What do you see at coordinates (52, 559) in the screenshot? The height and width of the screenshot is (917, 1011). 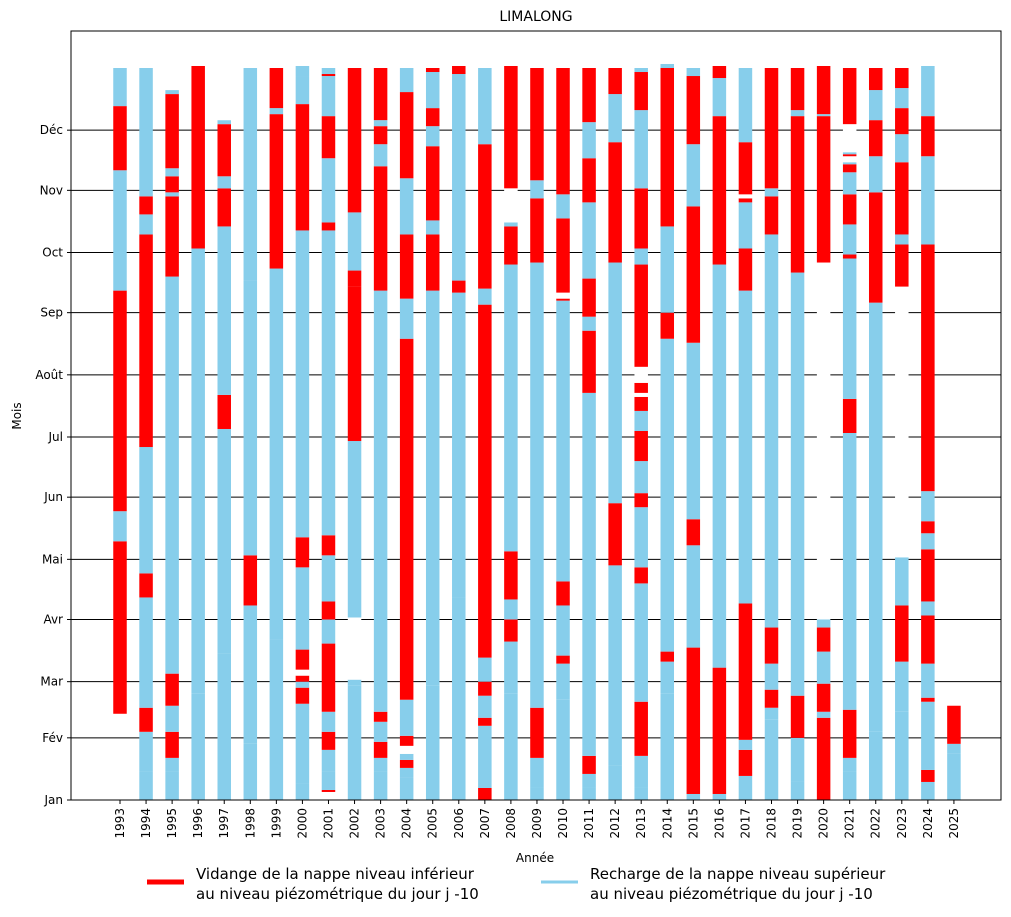 I see `y-tick-label: Mai` at bounding box center [52, 559].